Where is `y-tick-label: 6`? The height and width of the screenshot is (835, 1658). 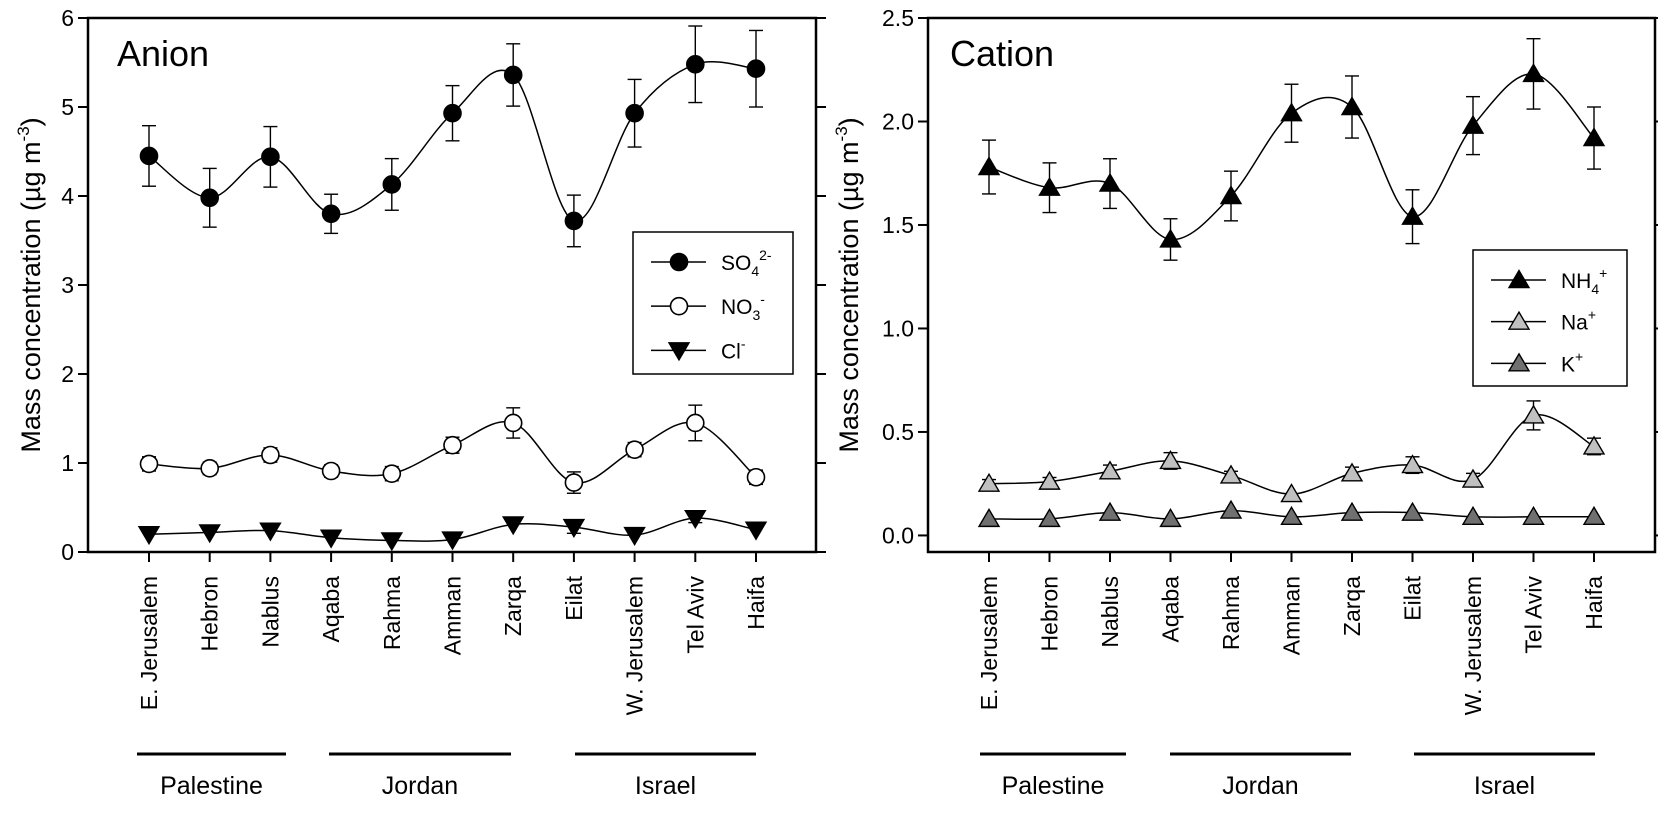 y-tick-label: 6 is located at coordinates (67, 18).